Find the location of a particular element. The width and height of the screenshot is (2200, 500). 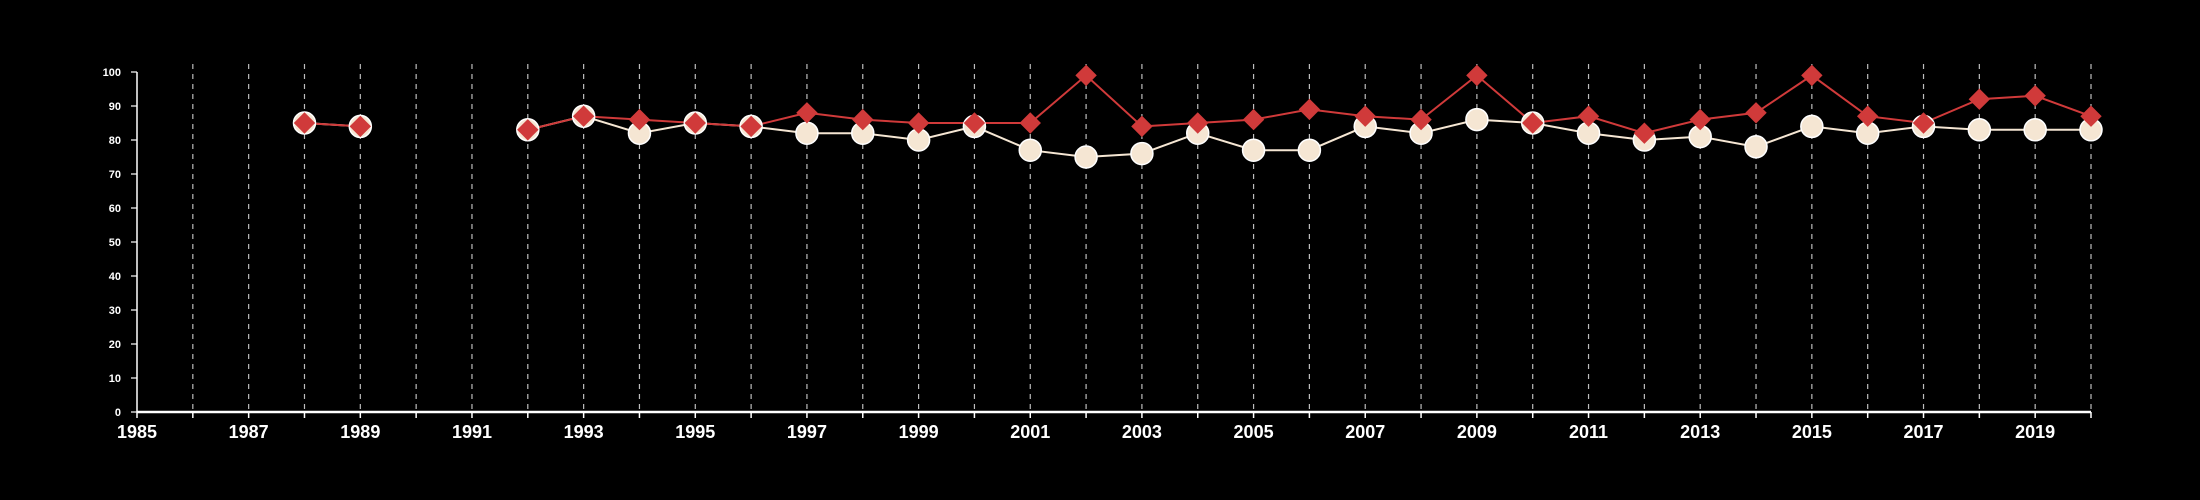

series-2-point-1999 is located at coordinates (918, 123).